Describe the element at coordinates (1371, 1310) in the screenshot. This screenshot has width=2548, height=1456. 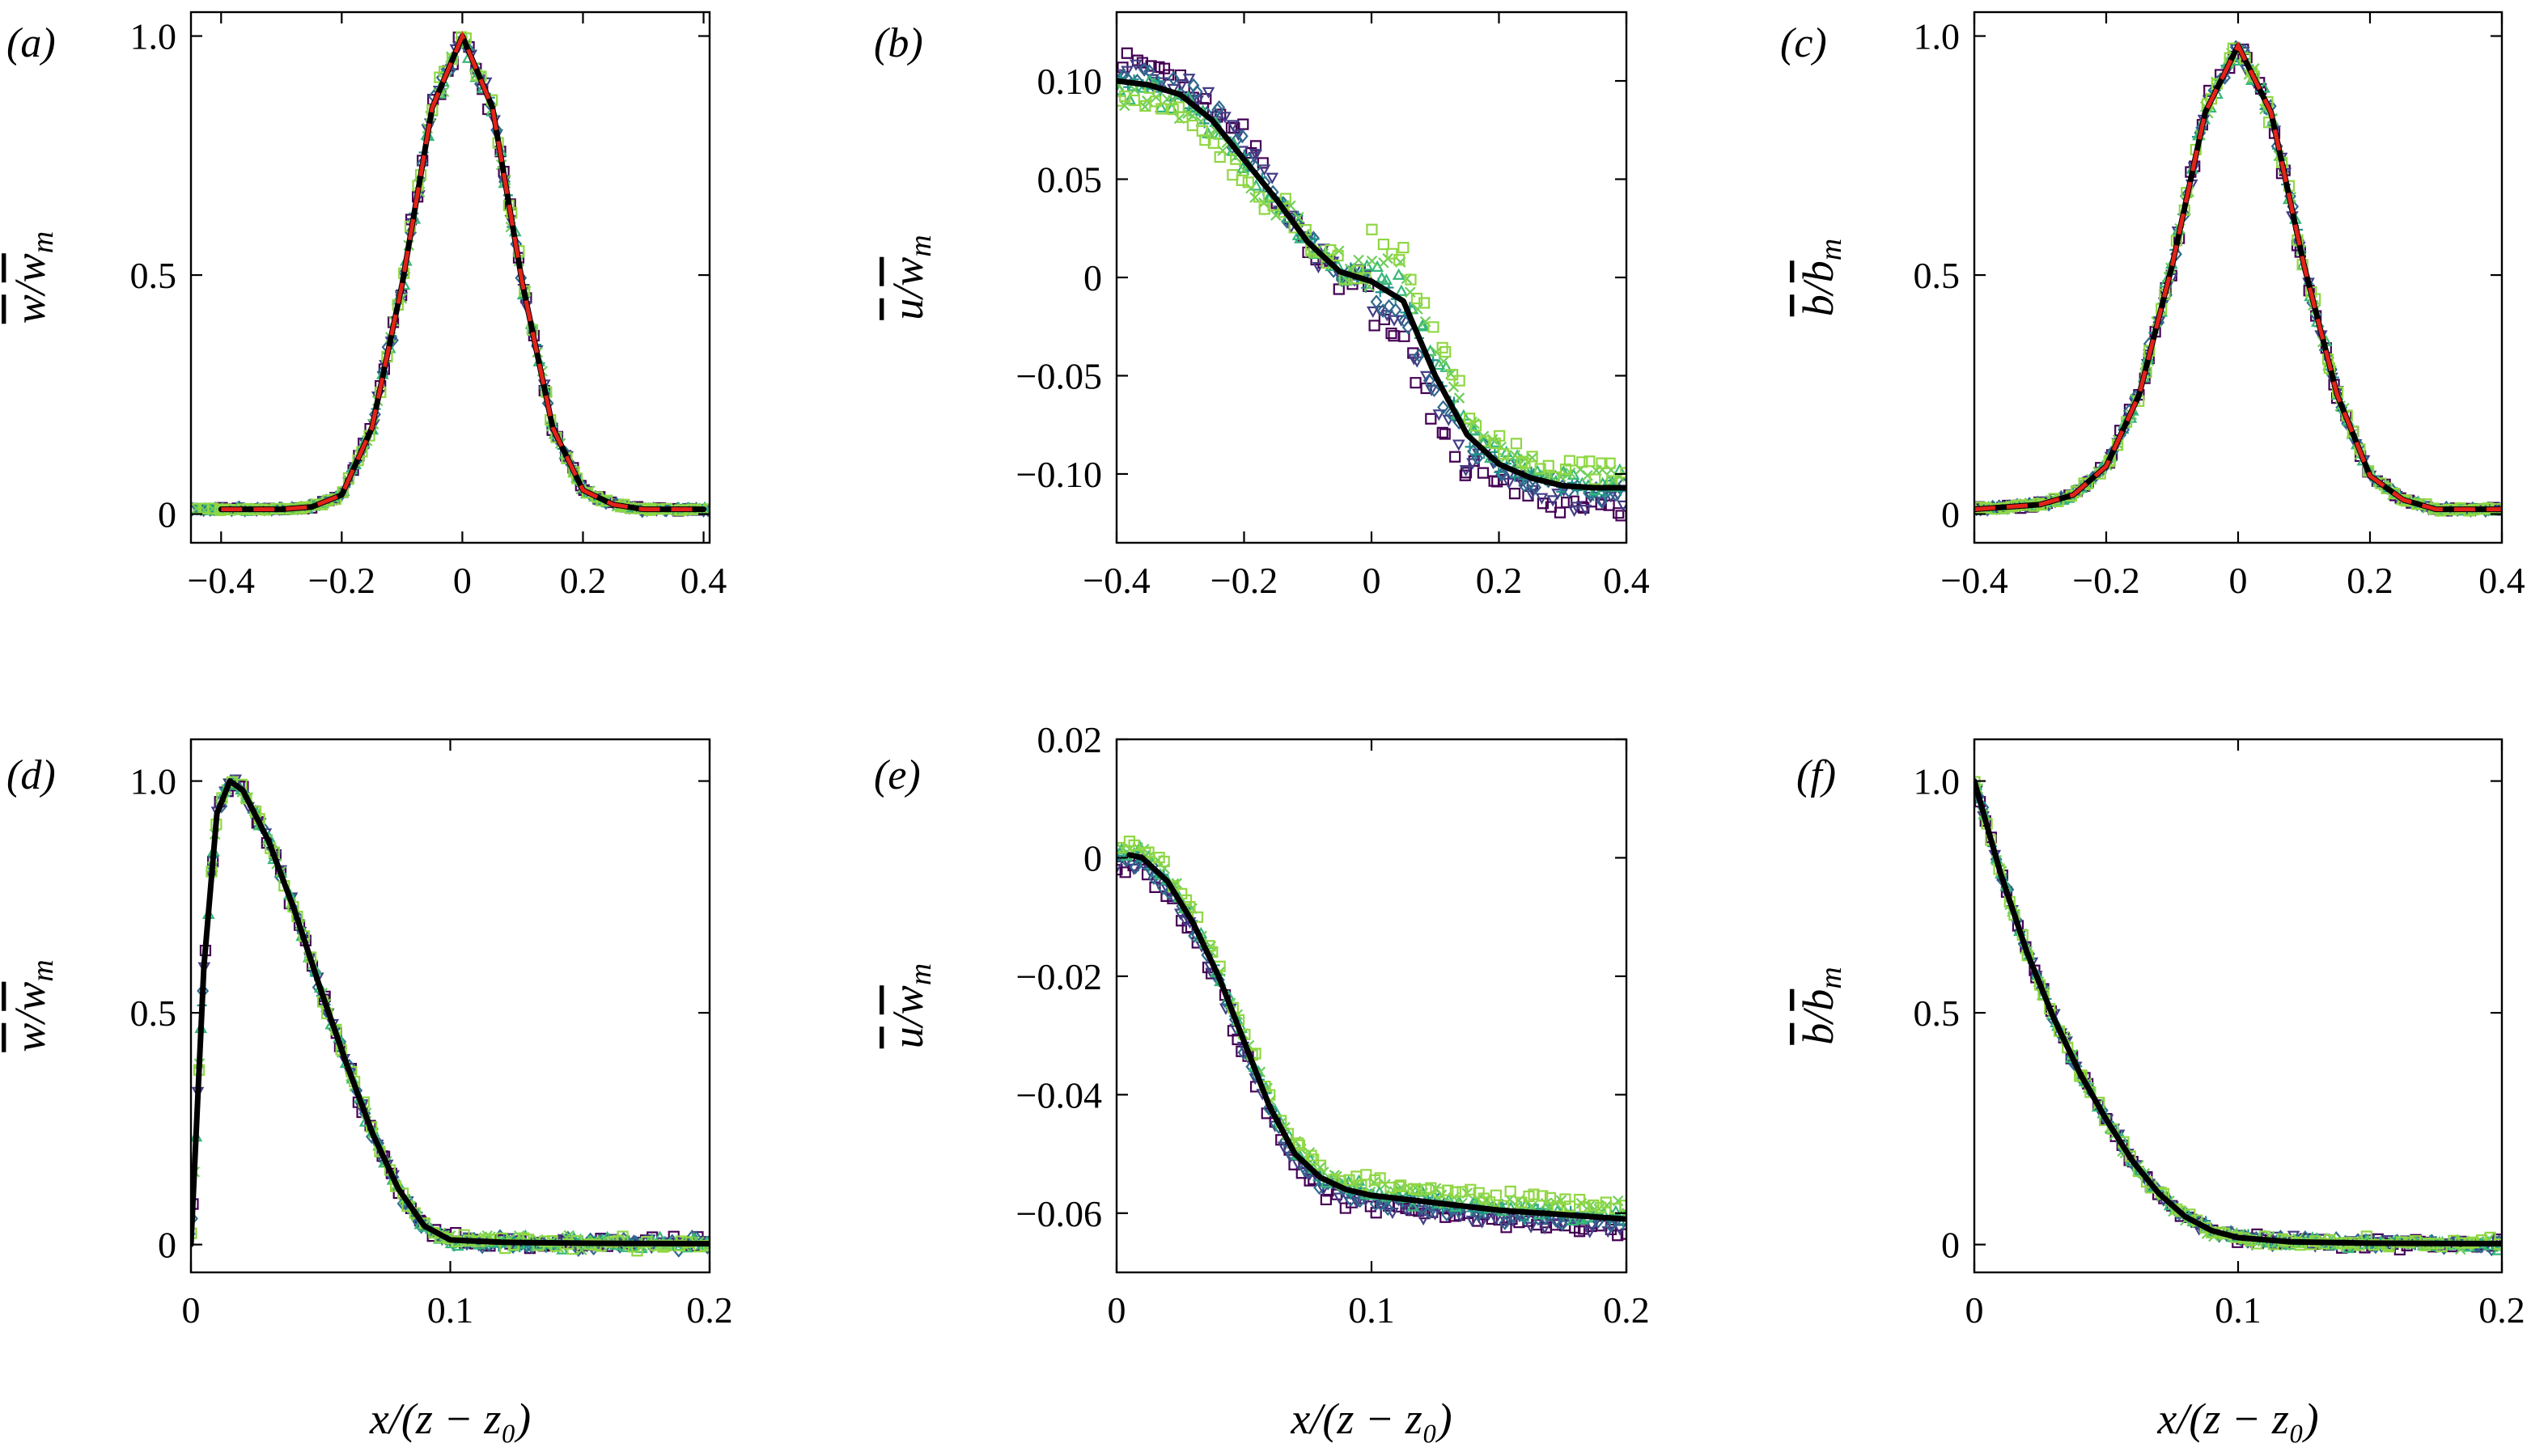
I see `x-tick-label: 0.1` at that location.